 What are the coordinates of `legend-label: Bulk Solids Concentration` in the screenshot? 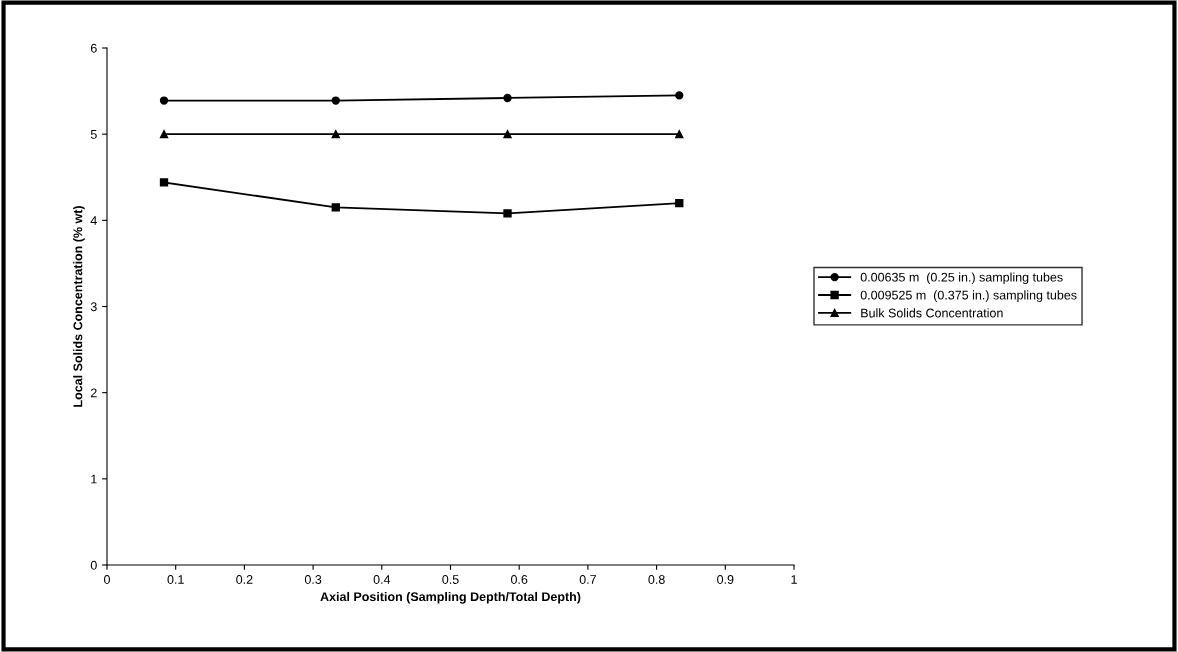 It's located at (932, 313).